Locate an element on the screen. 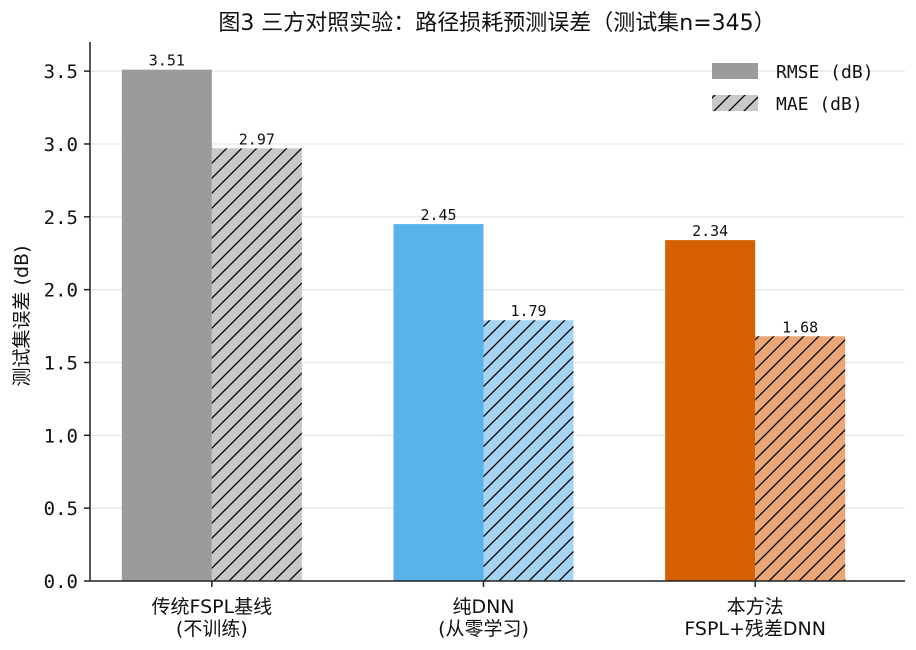 The image size is (916, 650). legend-swatch is located at coordinates (735, 71).